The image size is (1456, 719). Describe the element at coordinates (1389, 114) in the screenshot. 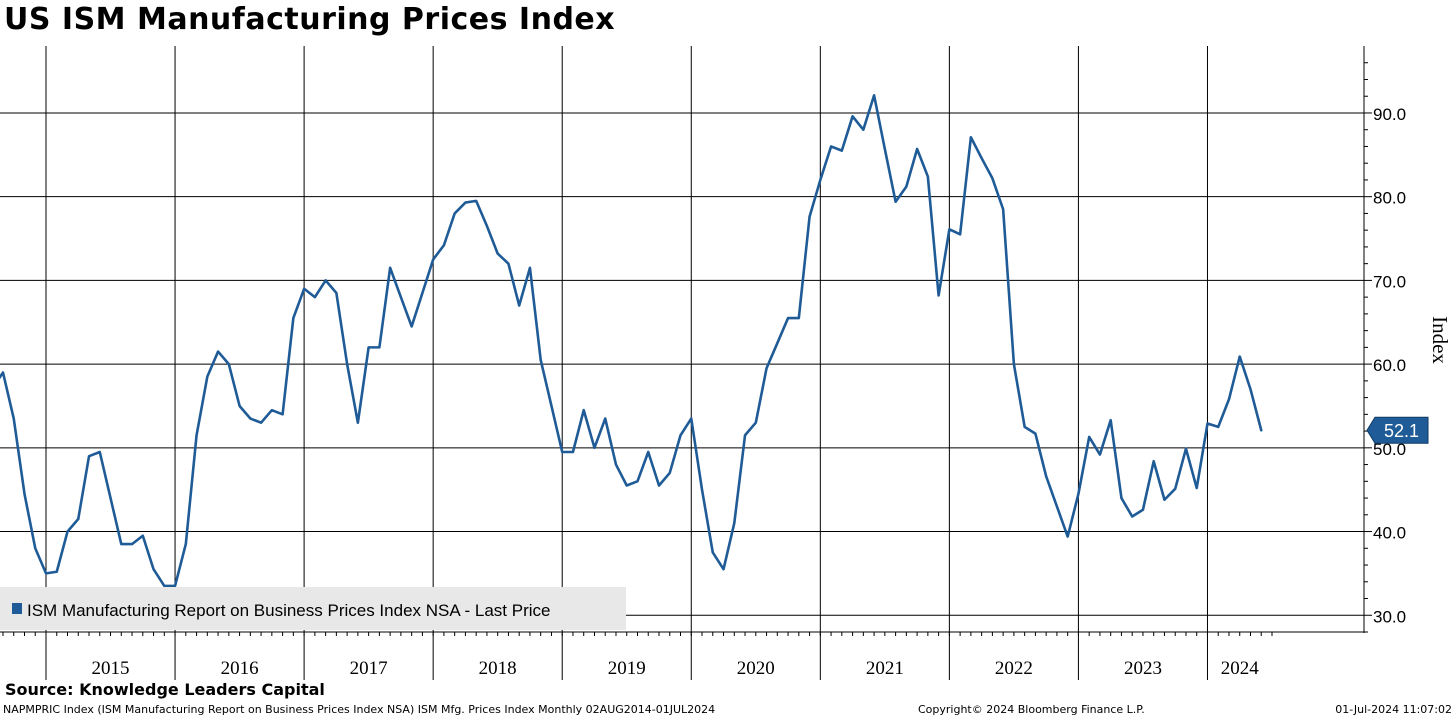

I see `y-tick-label: 90.0` at that location.